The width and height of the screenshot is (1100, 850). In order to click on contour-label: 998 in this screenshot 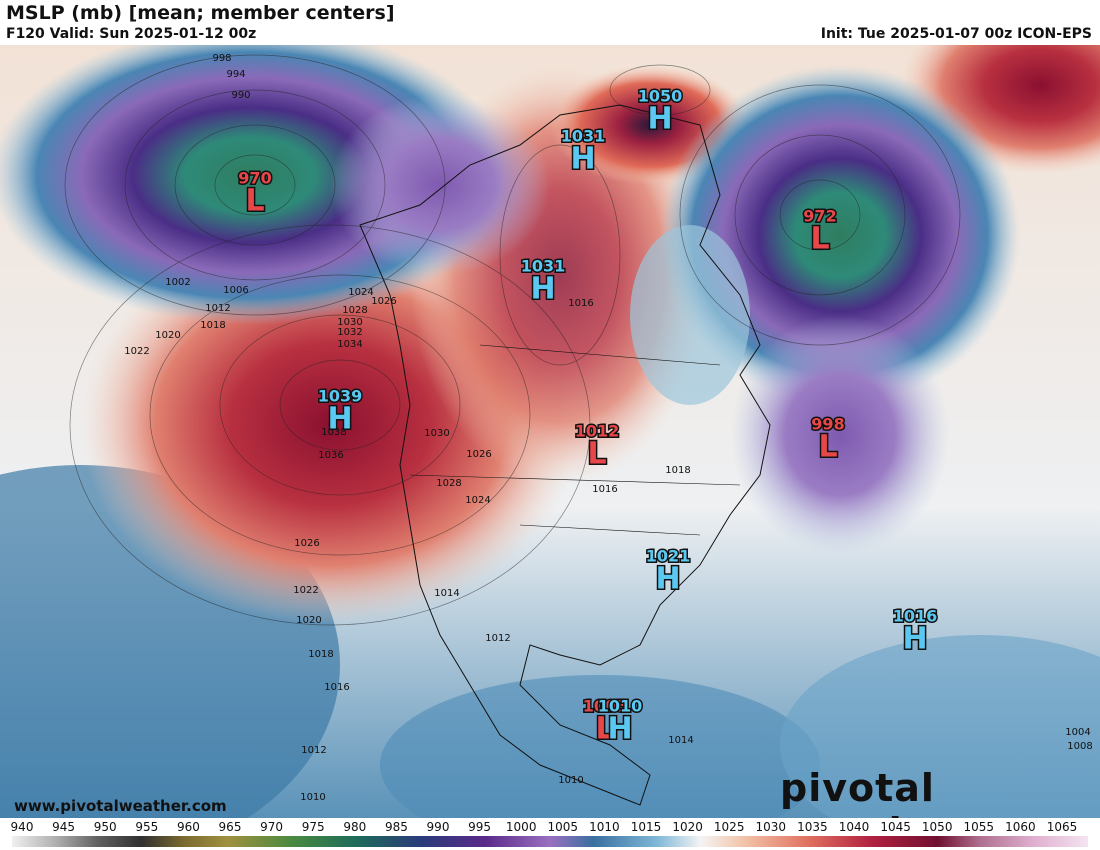, I will do `click(221, 58)`.